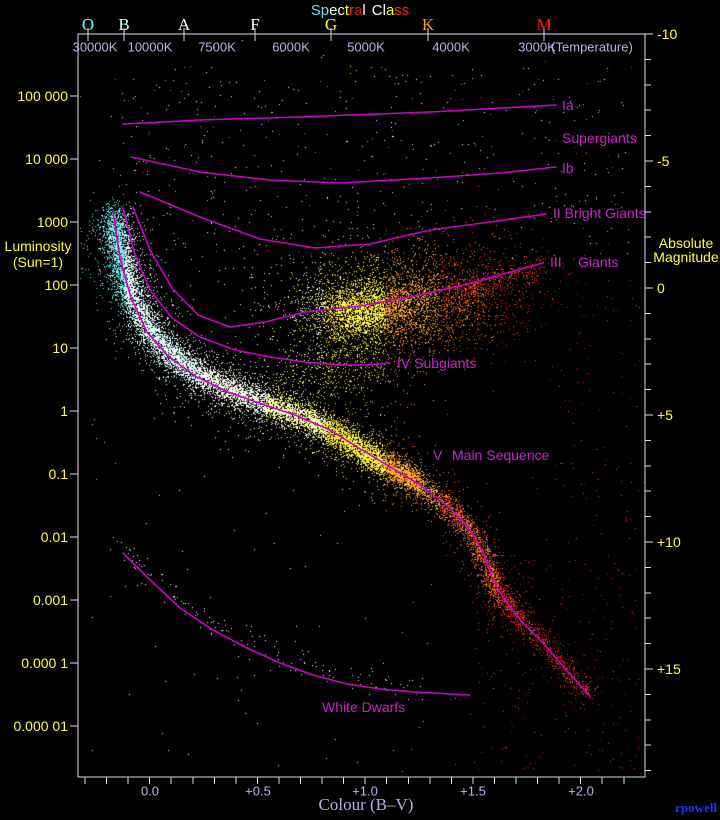  I want to click on curve-iv, so click(256, 286).